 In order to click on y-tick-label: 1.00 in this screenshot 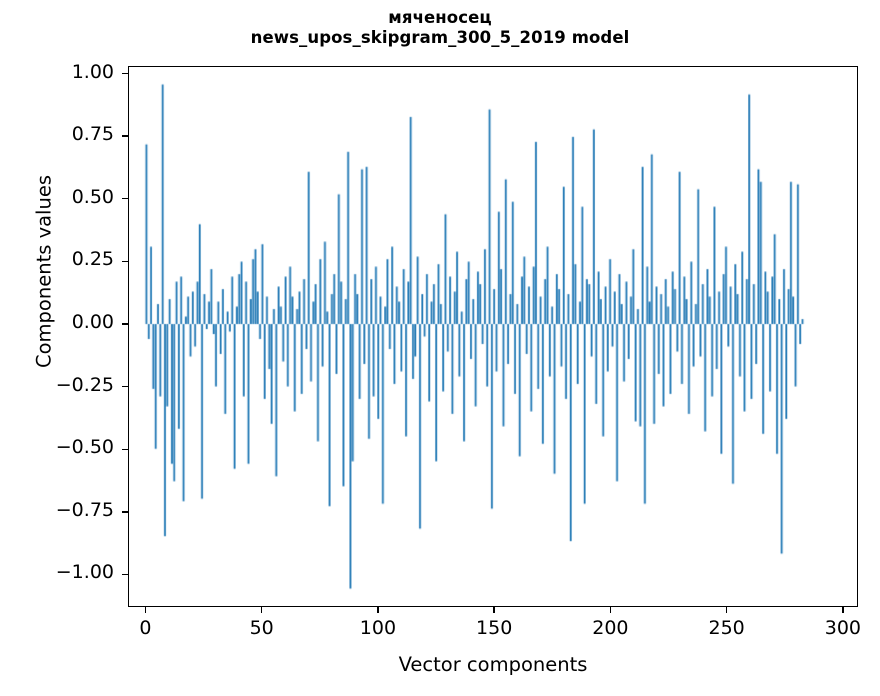, I will do `click(92, 71)`.